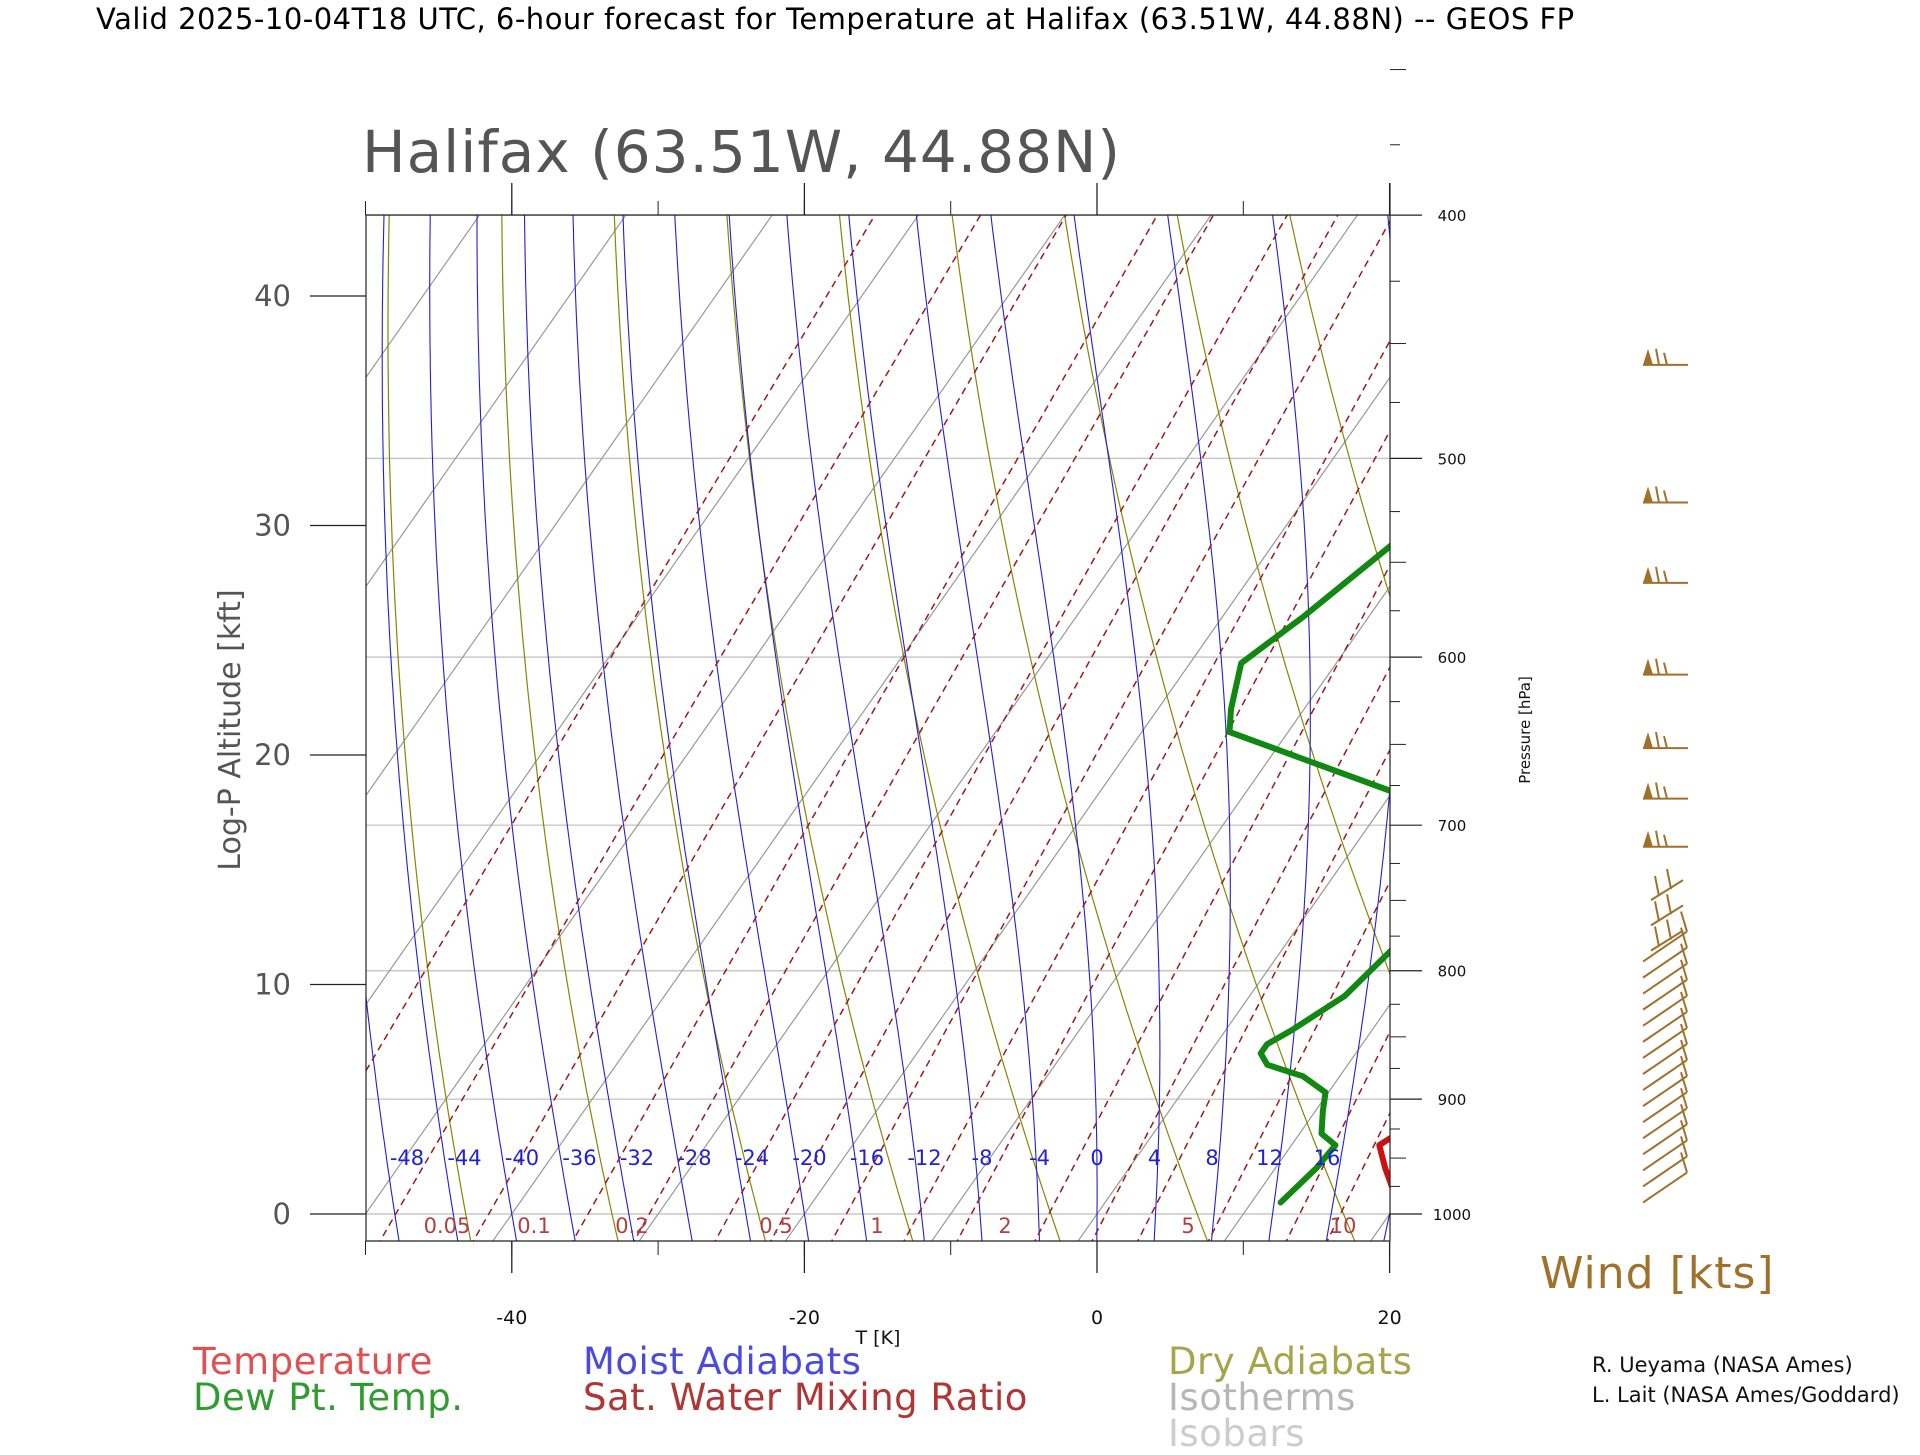  What do you see at coordinates (1746, 1365) in the screenshot?
I see `credit-line: R. Ueyama (NASA Ames)` at bounding box center [1746, 1365].